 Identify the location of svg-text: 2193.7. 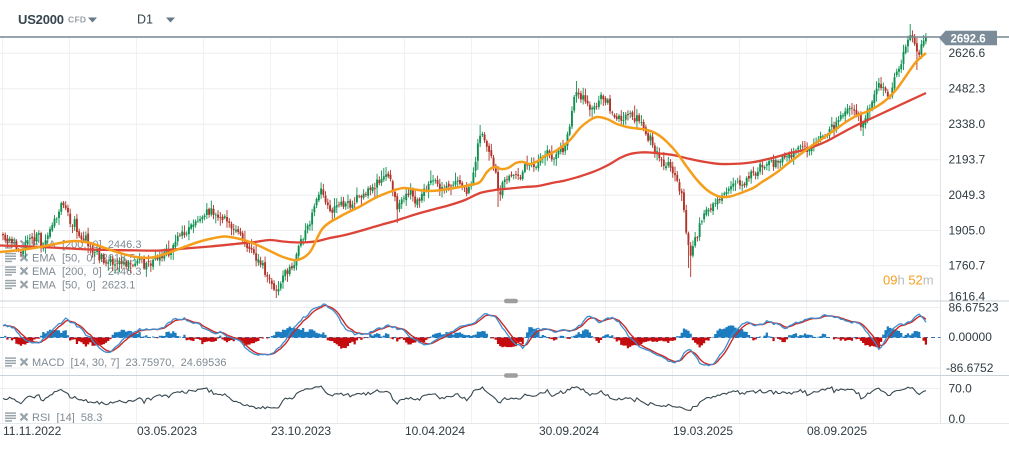
(967, 160).